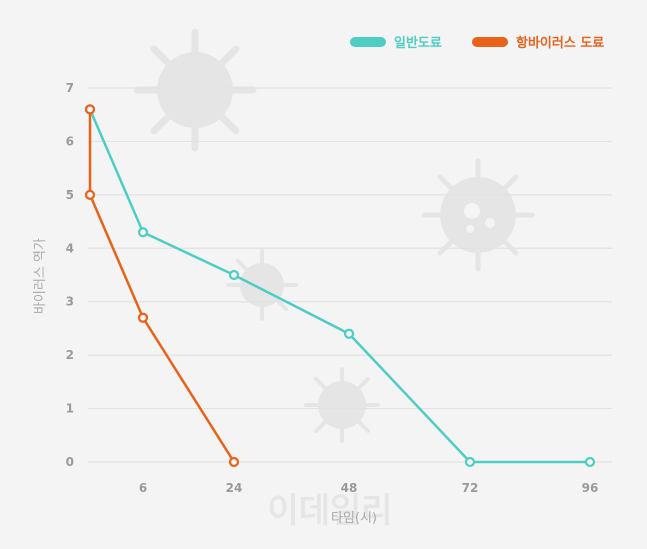  Describe the element at coordinates (70, 302) in the screenshot. I see `y-tick-label: 3` at that location.